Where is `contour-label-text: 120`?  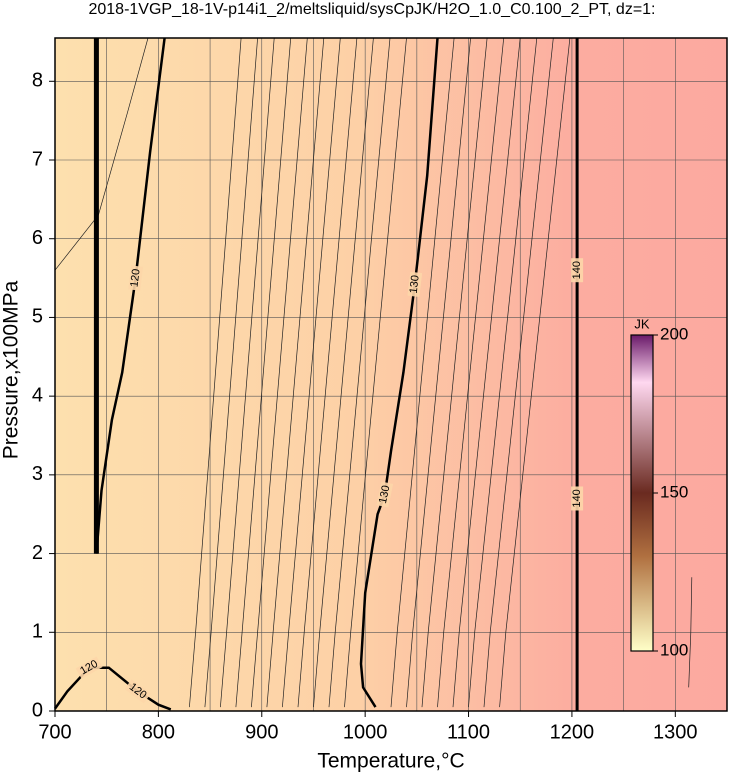 contour-label-text: 120 is located at coordinates (135, 278).